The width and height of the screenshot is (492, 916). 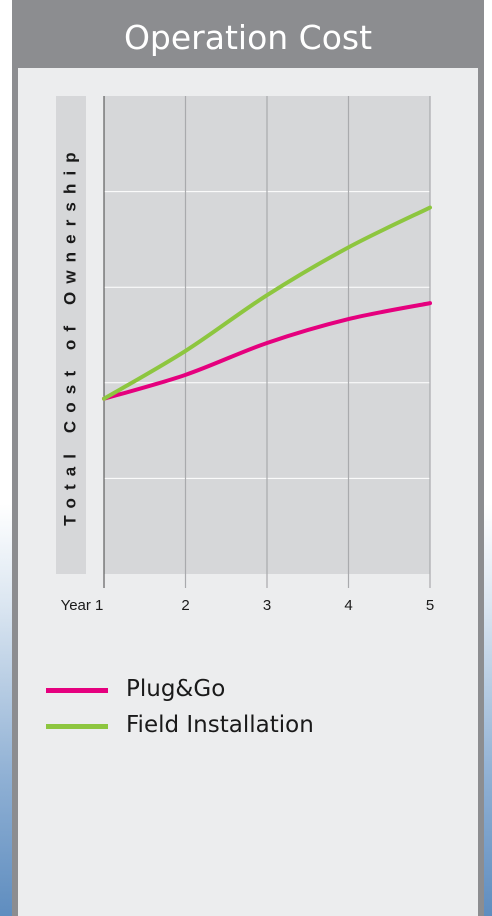 I want to click on x-tick-label: Year 1, so click(x=82, y=605).